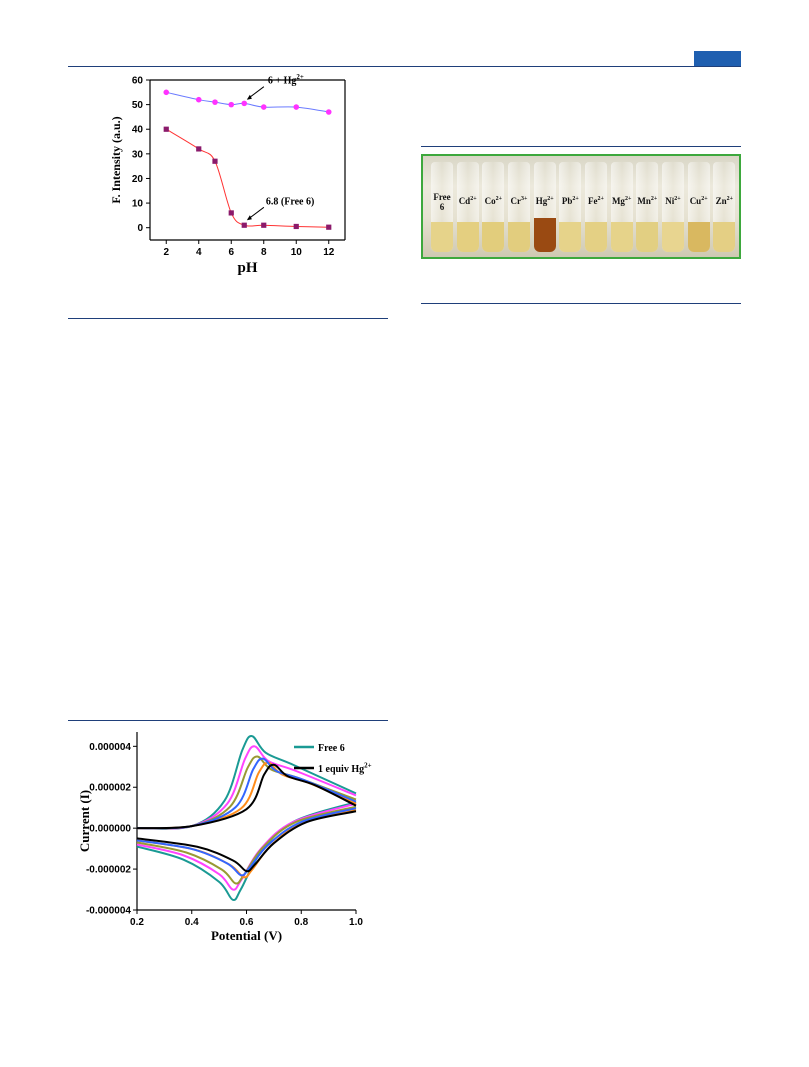 Image resolution: width=809 pixels, height=1067 pixels. I want to click on right-figure-bottom-rule, so click(581, 303).